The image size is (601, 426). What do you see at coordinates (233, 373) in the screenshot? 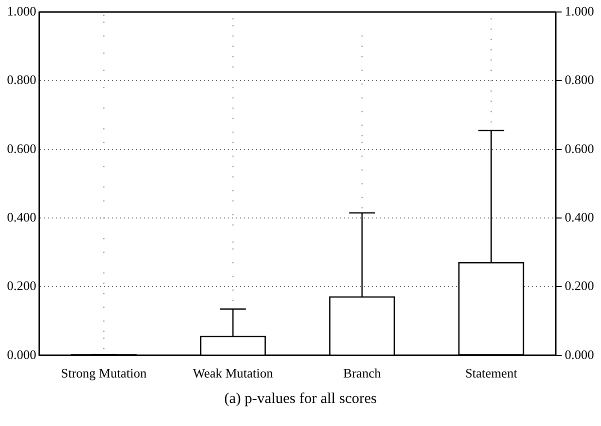
I see `x-tick-label: Weak Mutation` at bounding box center [233, 373].